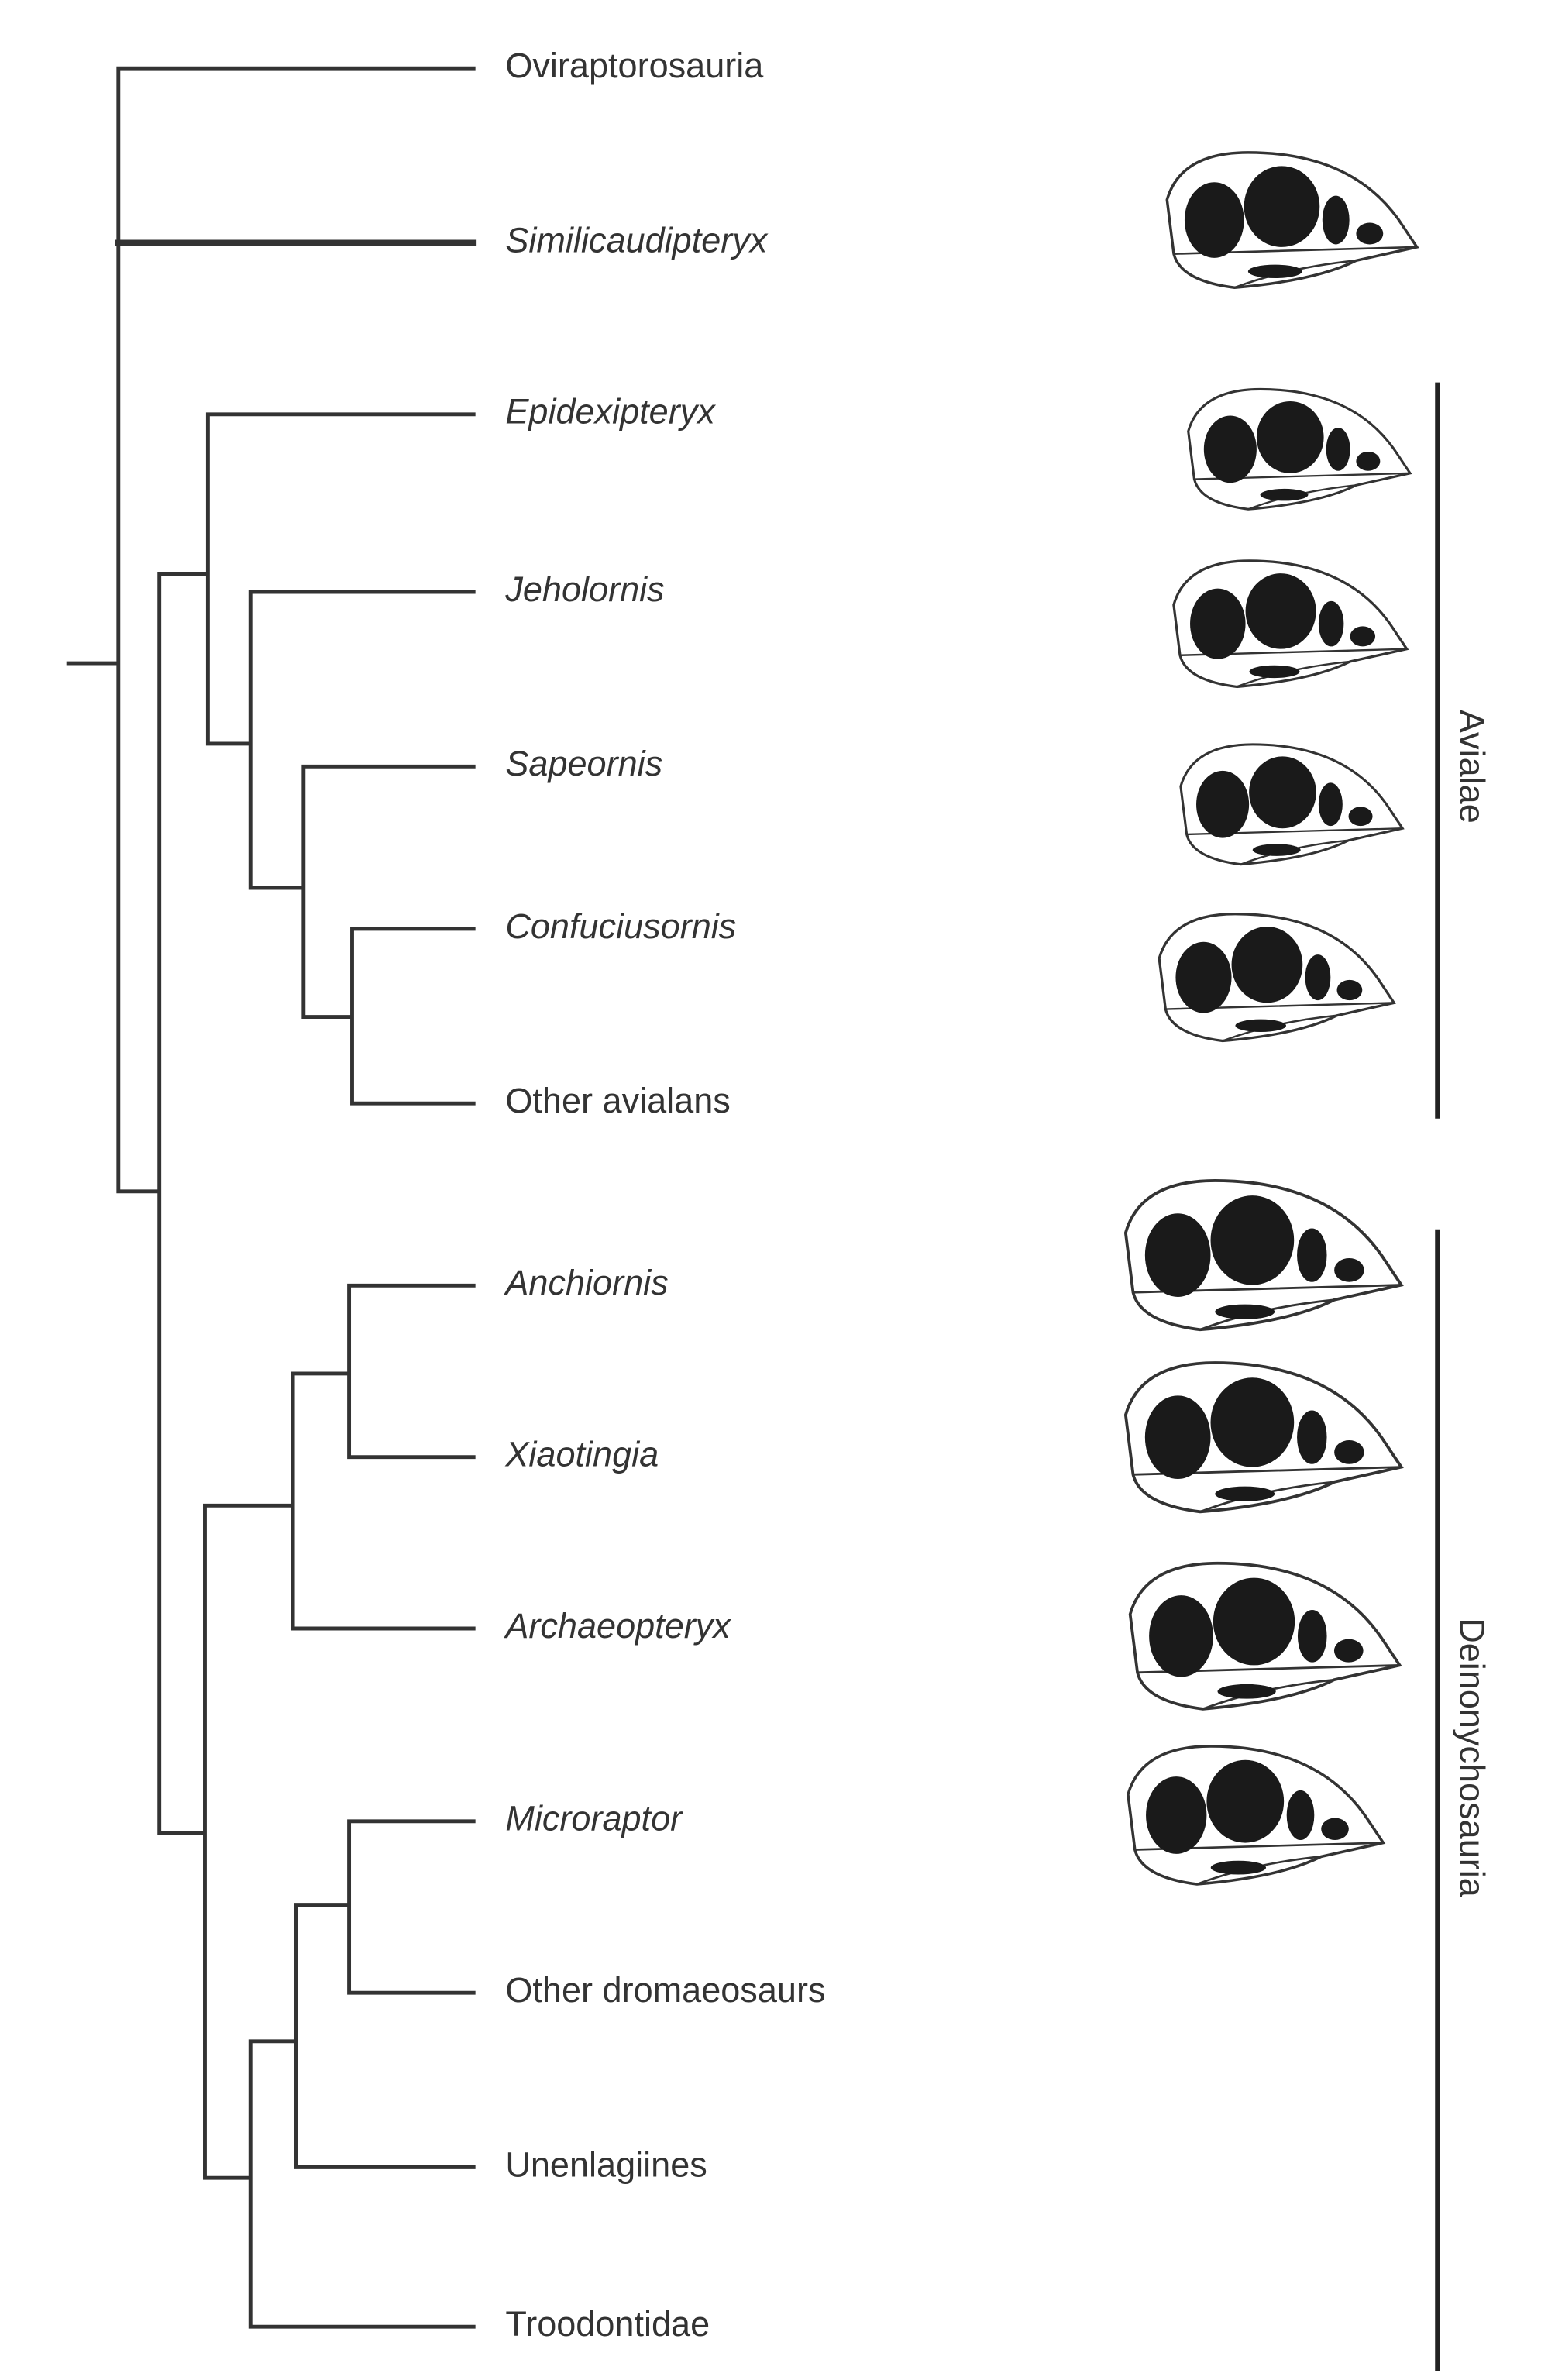  Describe the element at coordinates (583, 763) in the screenshot. I see `taxon-label: Sapeornis` at that location.